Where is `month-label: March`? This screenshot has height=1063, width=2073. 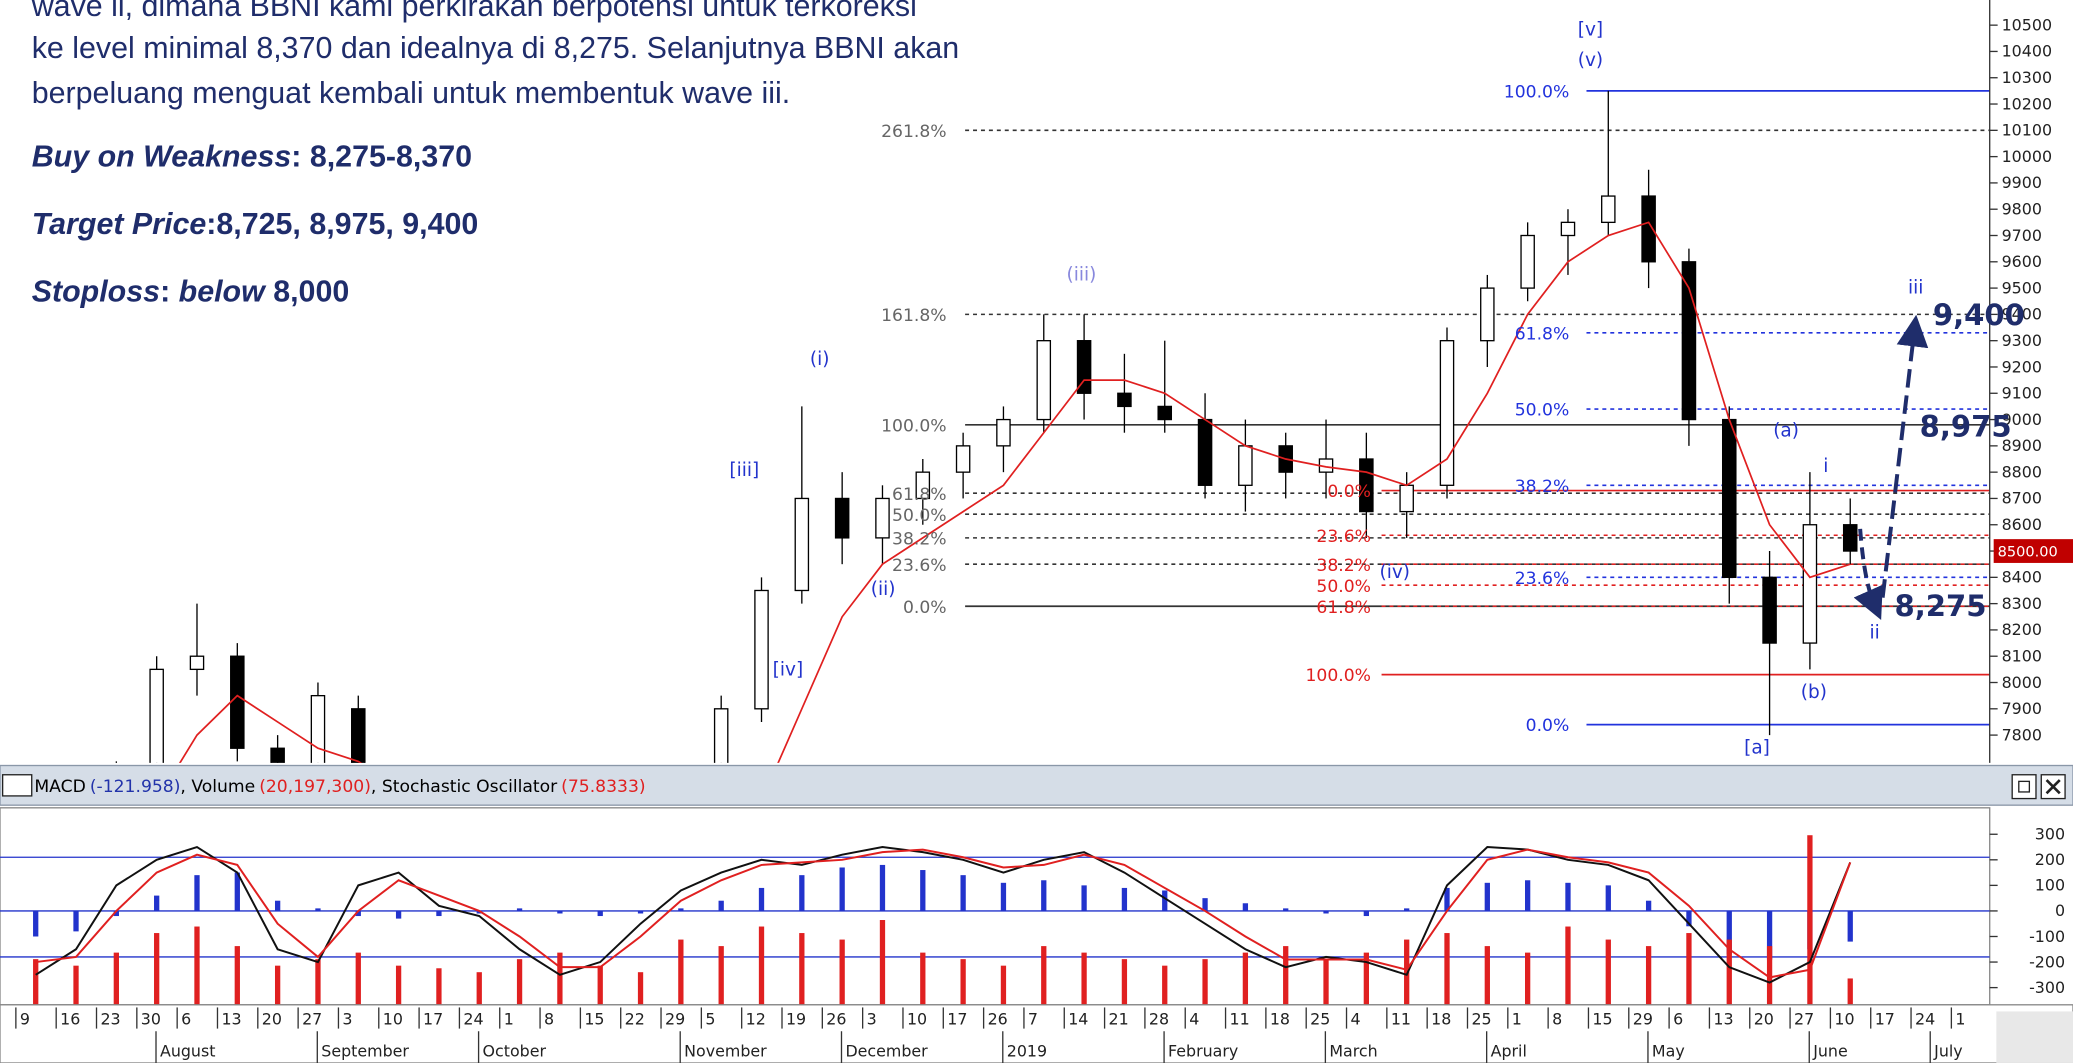
month-label: March is located at coordinates (1353, 1050).